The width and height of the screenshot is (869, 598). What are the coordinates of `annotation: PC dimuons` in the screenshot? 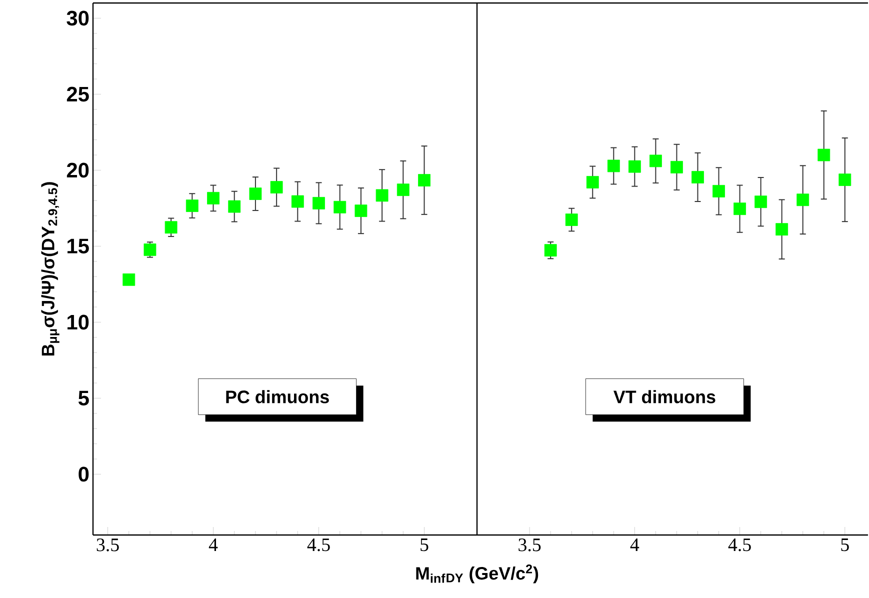 It's located at (277, 397).